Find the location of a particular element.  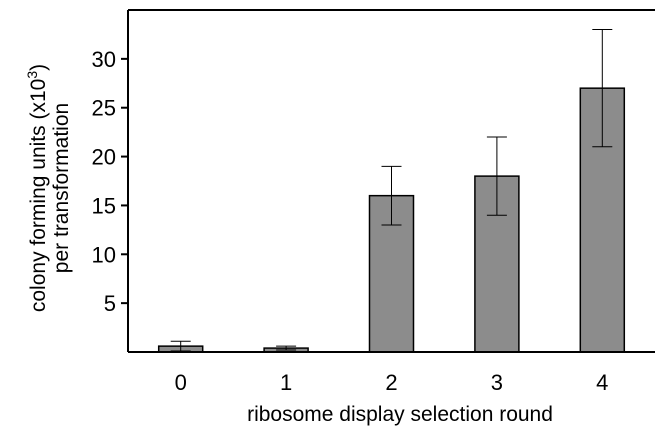

x-tick-label: 4 is located at coordinates (602, 382).